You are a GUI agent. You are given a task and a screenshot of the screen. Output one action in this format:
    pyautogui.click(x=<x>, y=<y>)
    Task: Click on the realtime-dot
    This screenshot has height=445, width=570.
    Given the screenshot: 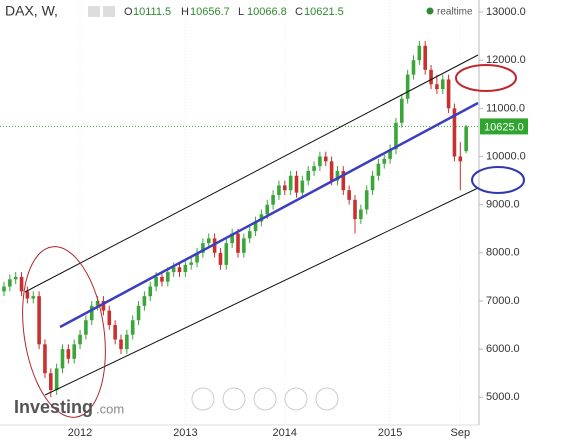 What is the action you would take?
    pyautogui.click(x=430, y=11)
    